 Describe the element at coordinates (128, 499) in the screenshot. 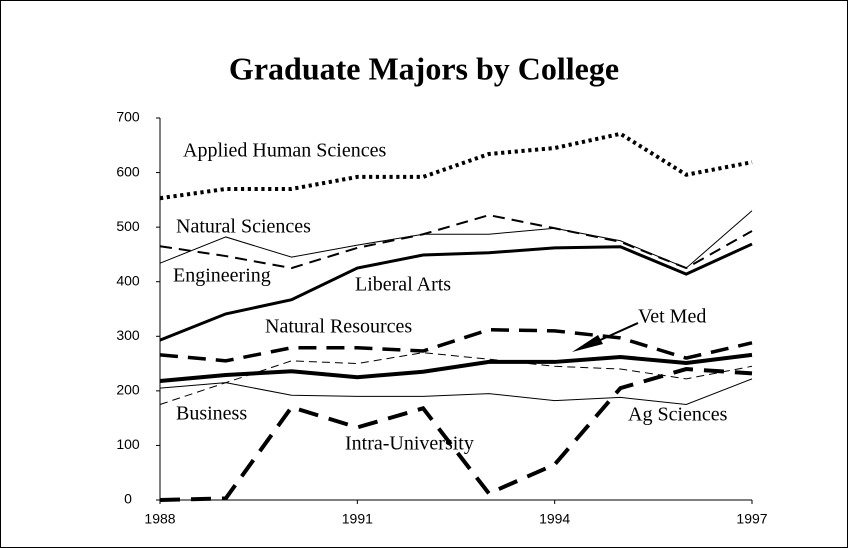

I see `y-tick-label: 0` at that location.